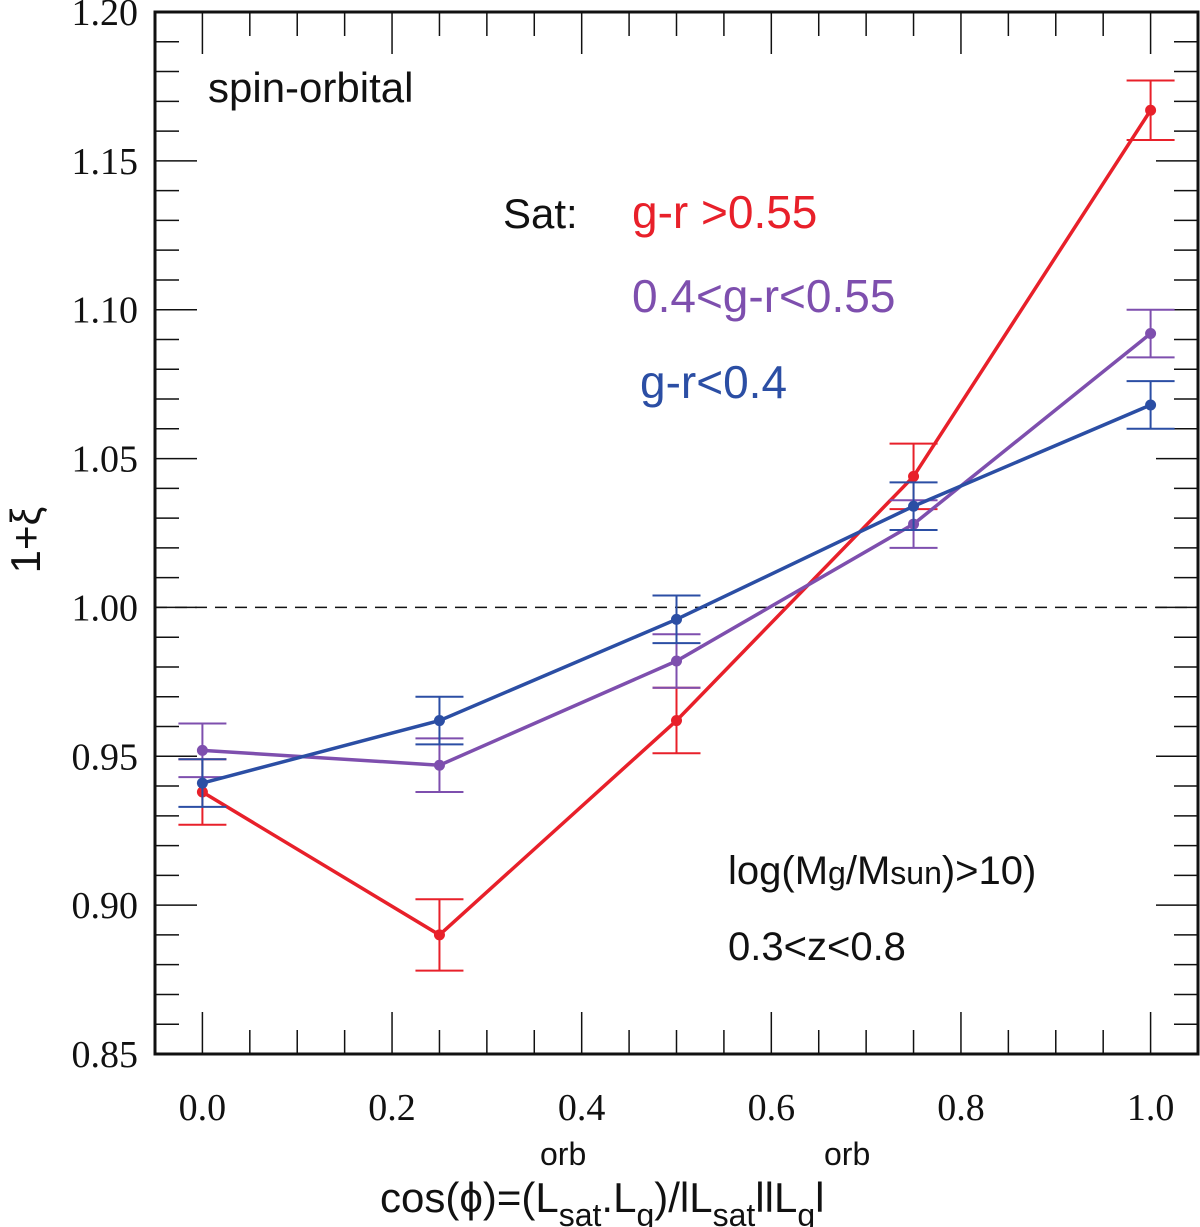 This screenshot has height=1227, width=1200. Describe the element at coordinates (310, 87) in the screenshot. I see `chart-title: spin-orbital` at that location.